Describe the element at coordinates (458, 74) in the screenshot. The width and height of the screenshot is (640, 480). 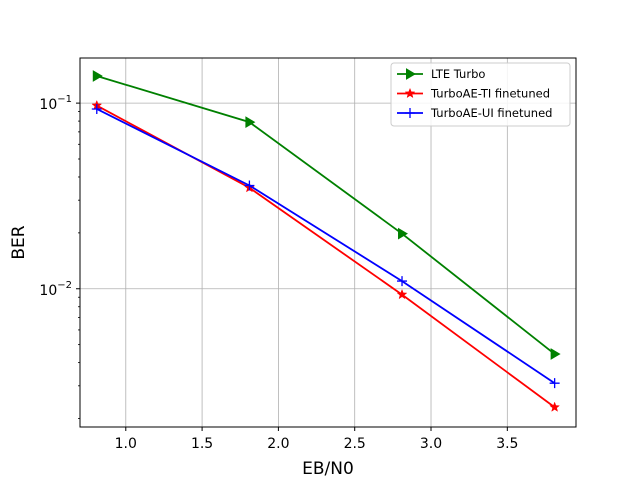
I see `legend-label: LTE Turbo` at that location.